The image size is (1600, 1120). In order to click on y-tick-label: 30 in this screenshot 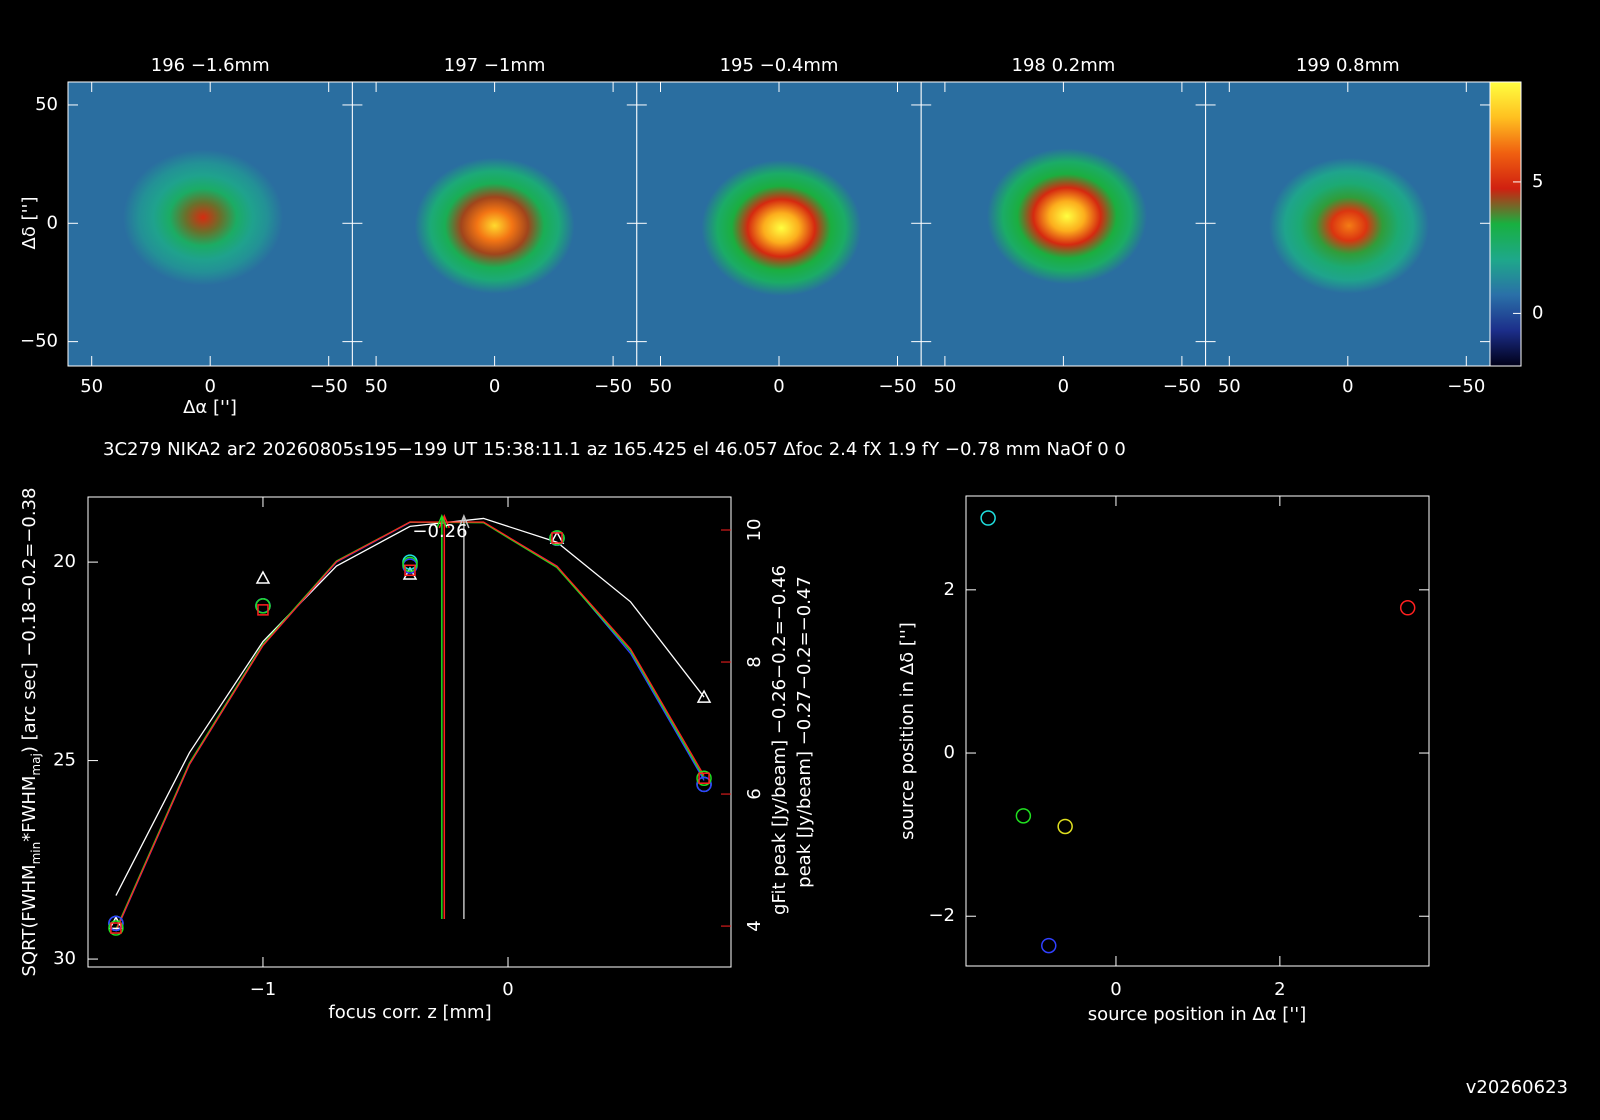, I will do `click(64, 958)`.